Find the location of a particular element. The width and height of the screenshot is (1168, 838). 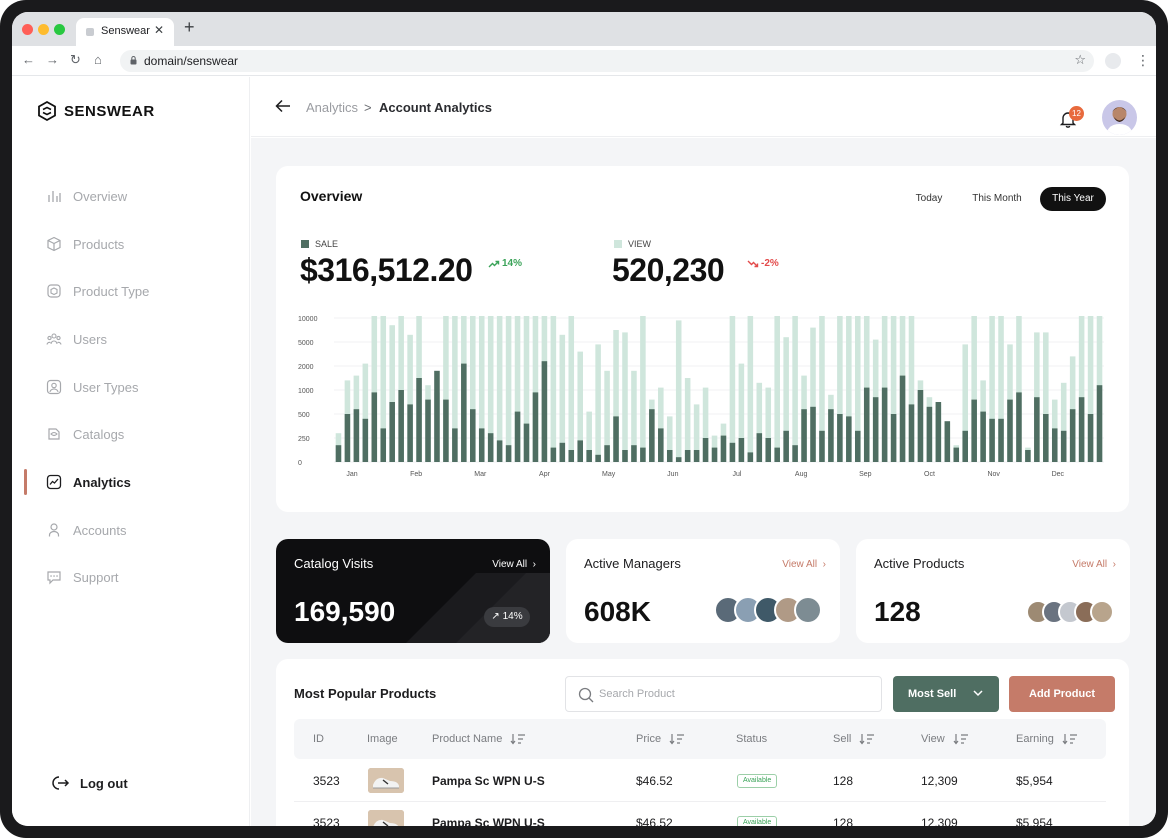

tab-close-icon: ✕ is located at coordinates (159, 30).